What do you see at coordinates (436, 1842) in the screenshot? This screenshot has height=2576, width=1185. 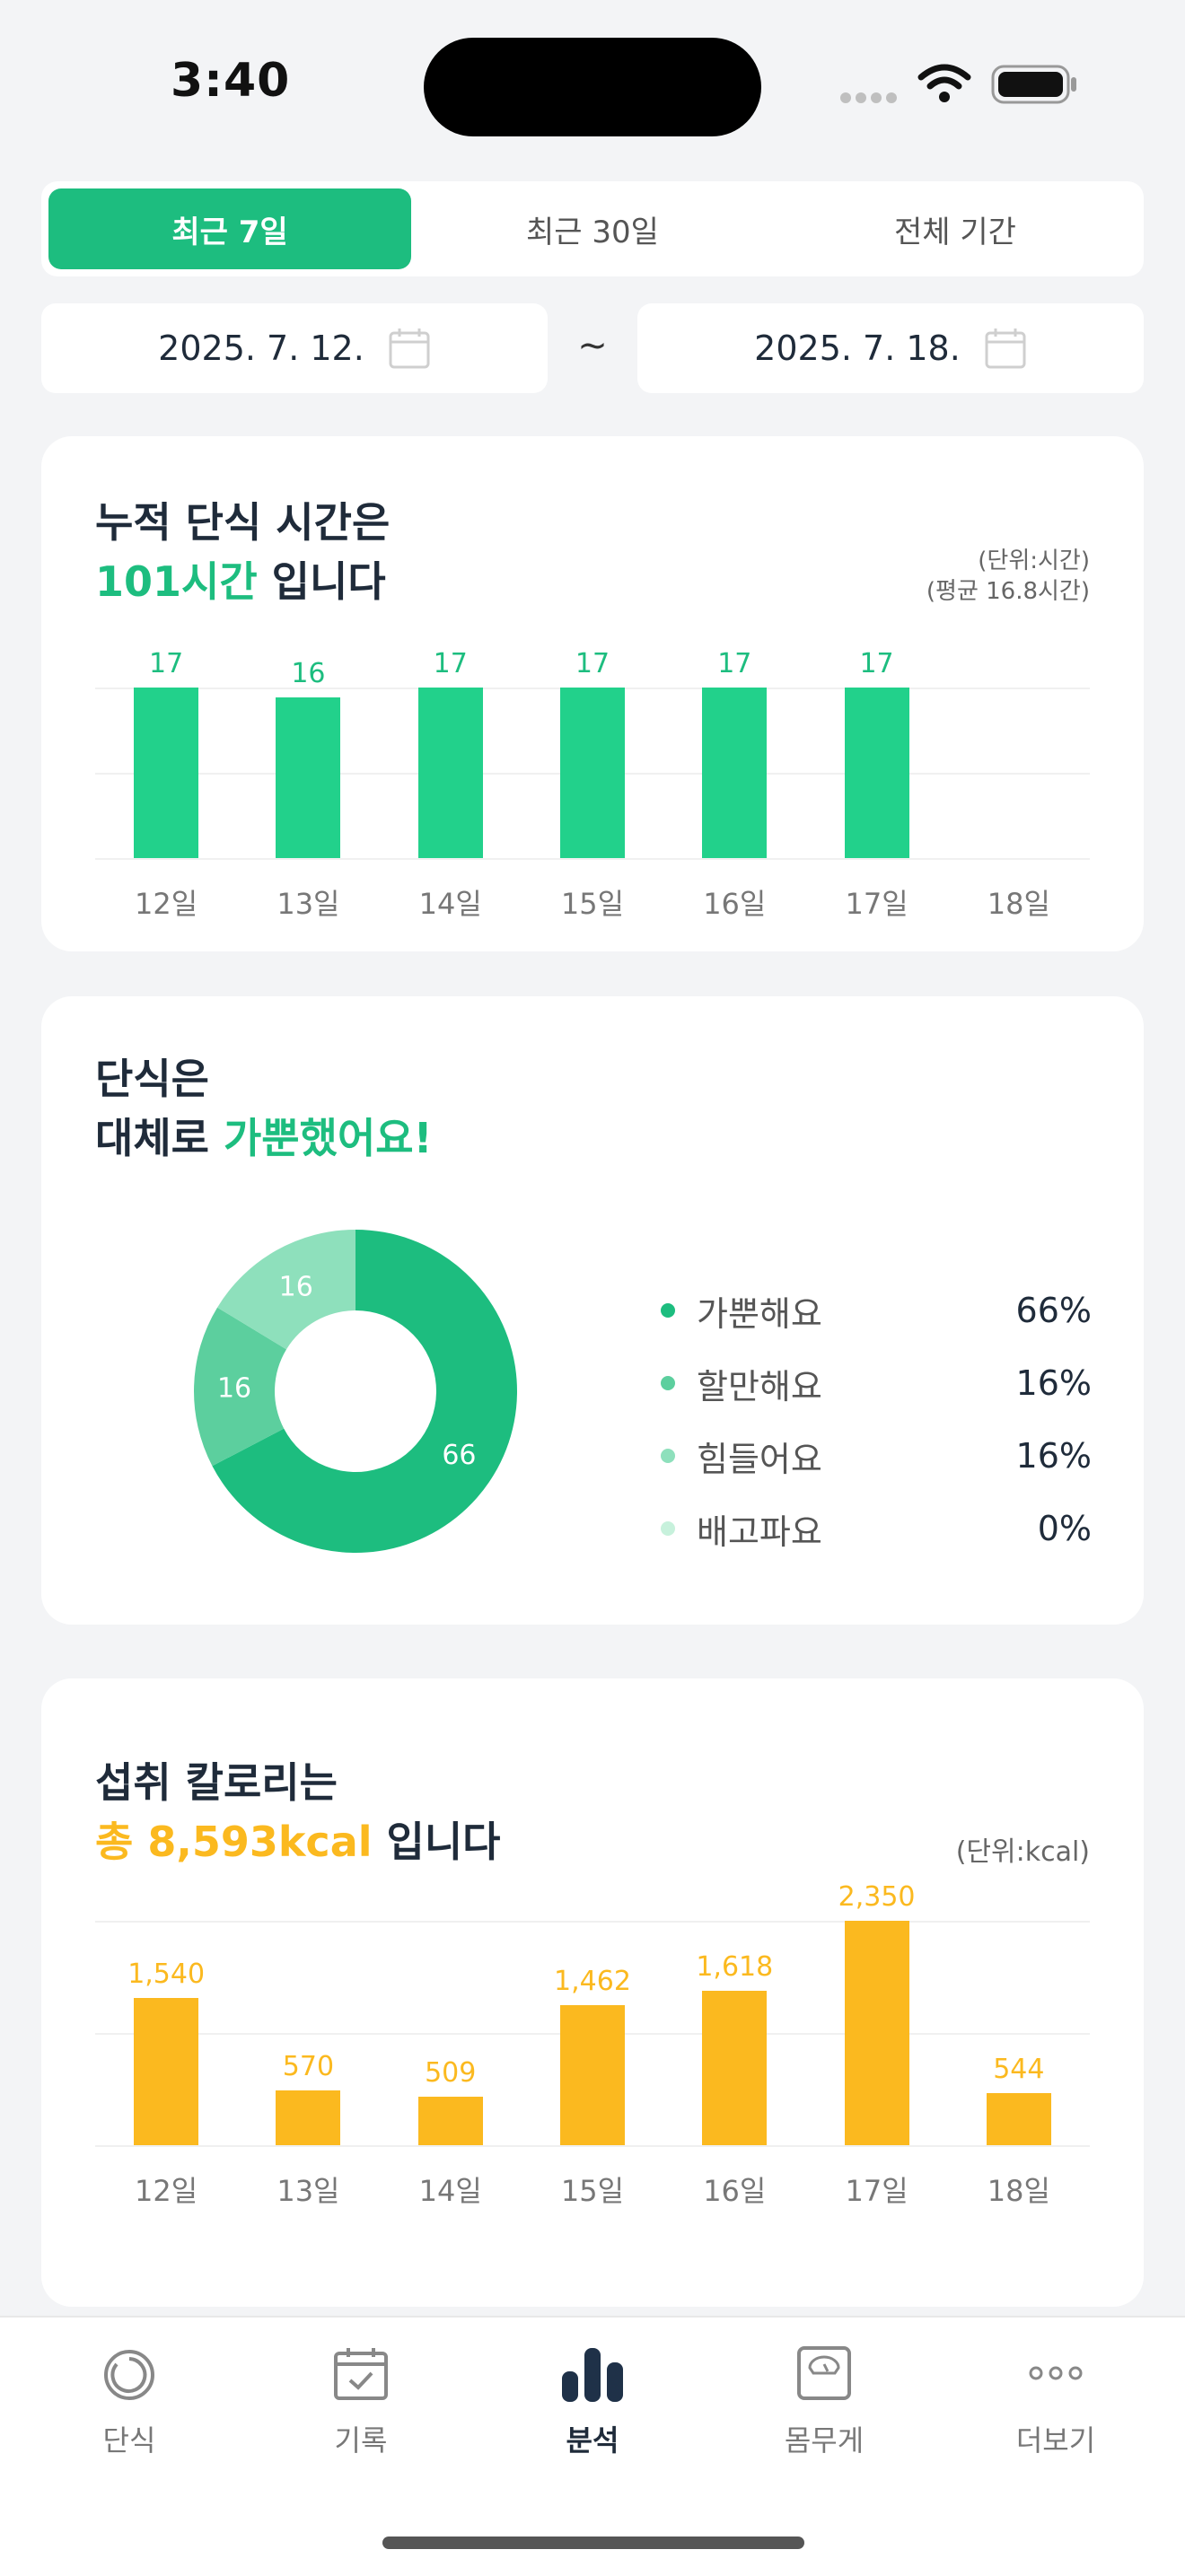 I see `calorie-title-suffix: 입니다` at bounding box center [436, 1842].